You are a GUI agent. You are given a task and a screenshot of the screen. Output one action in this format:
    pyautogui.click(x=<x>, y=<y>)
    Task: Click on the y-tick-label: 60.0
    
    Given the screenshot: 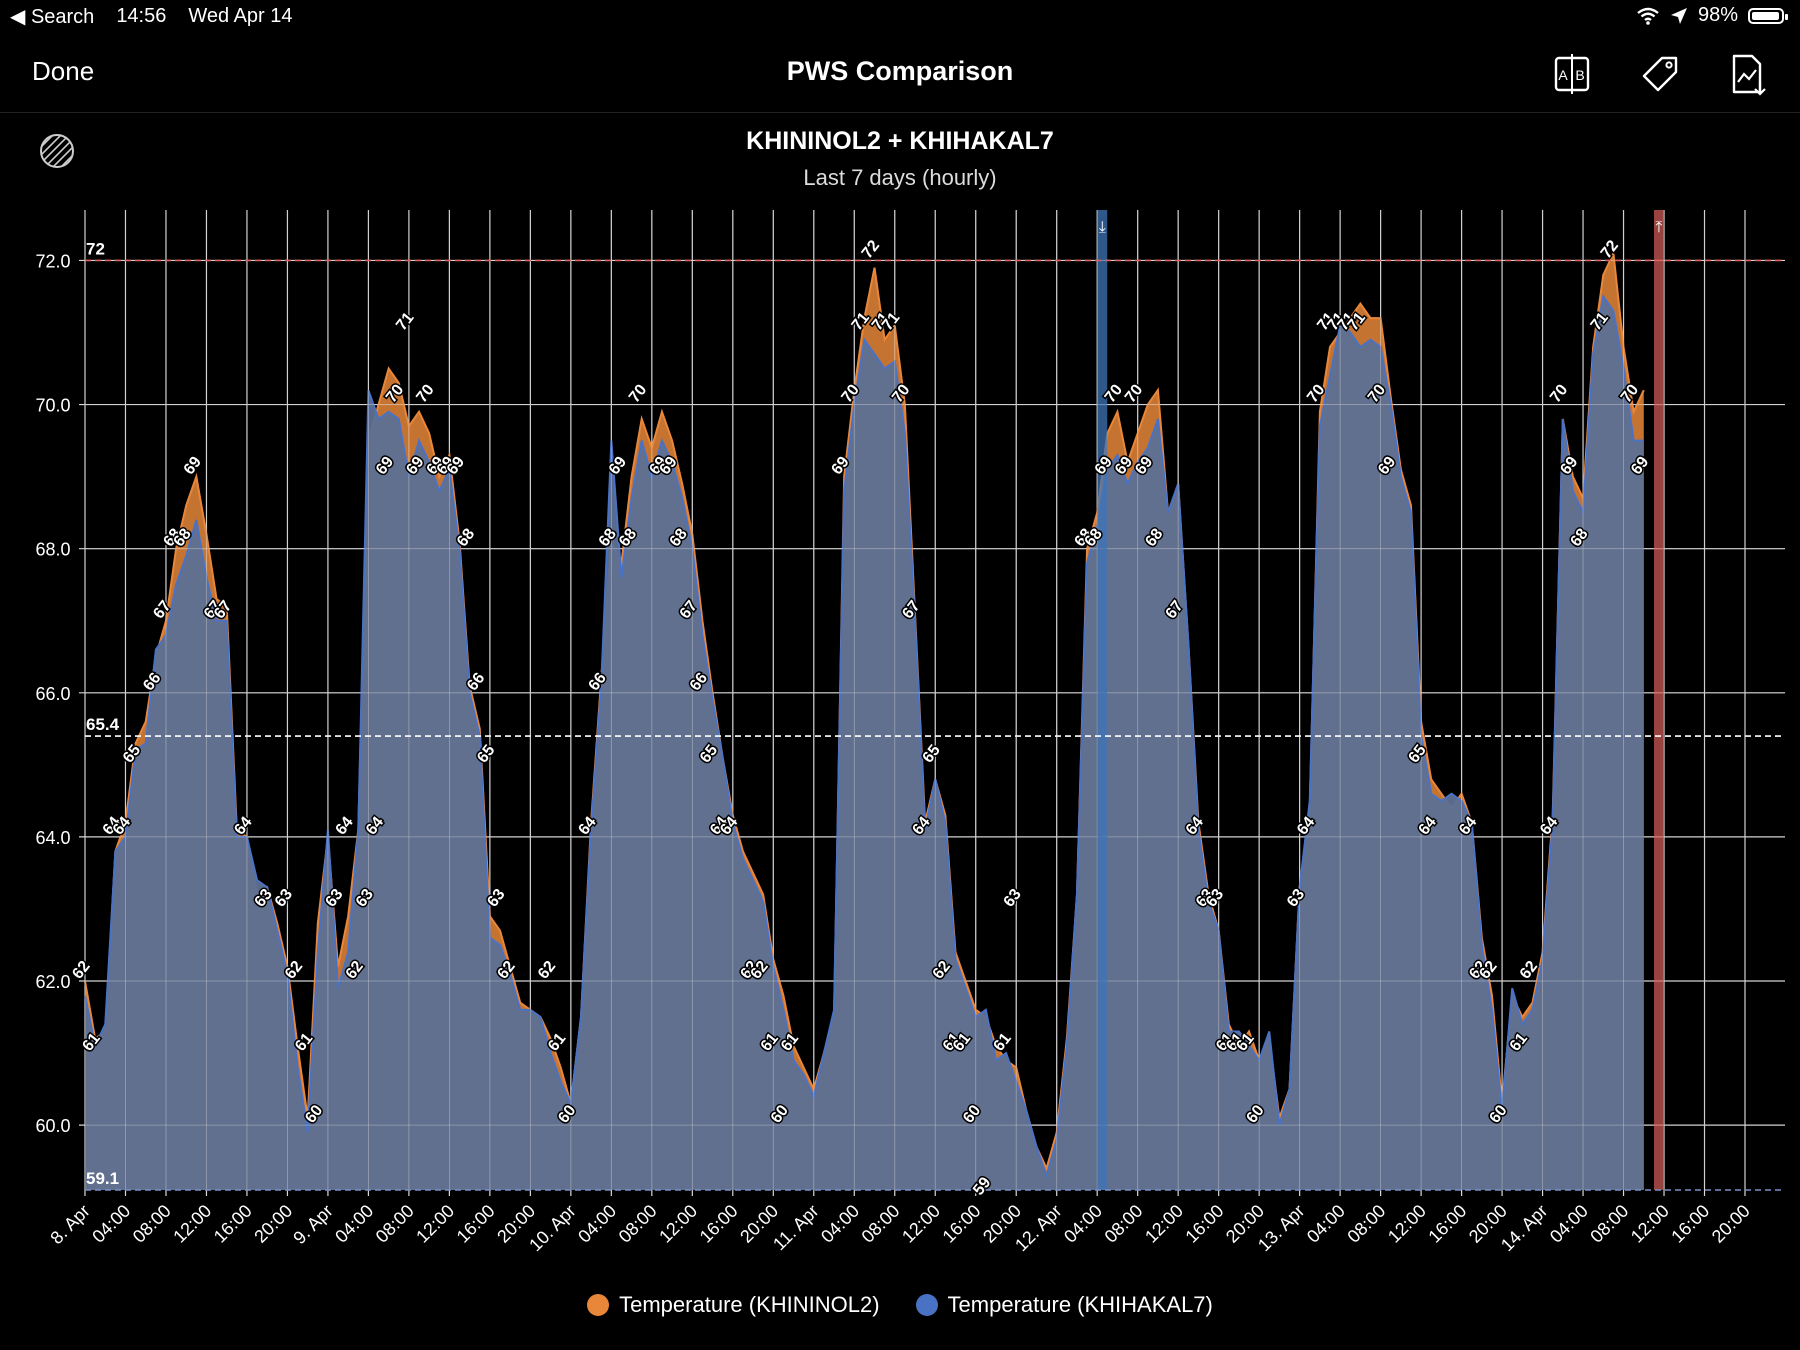 What is the action you would take?
    pyautogui.click(x=52, y=1126)
    